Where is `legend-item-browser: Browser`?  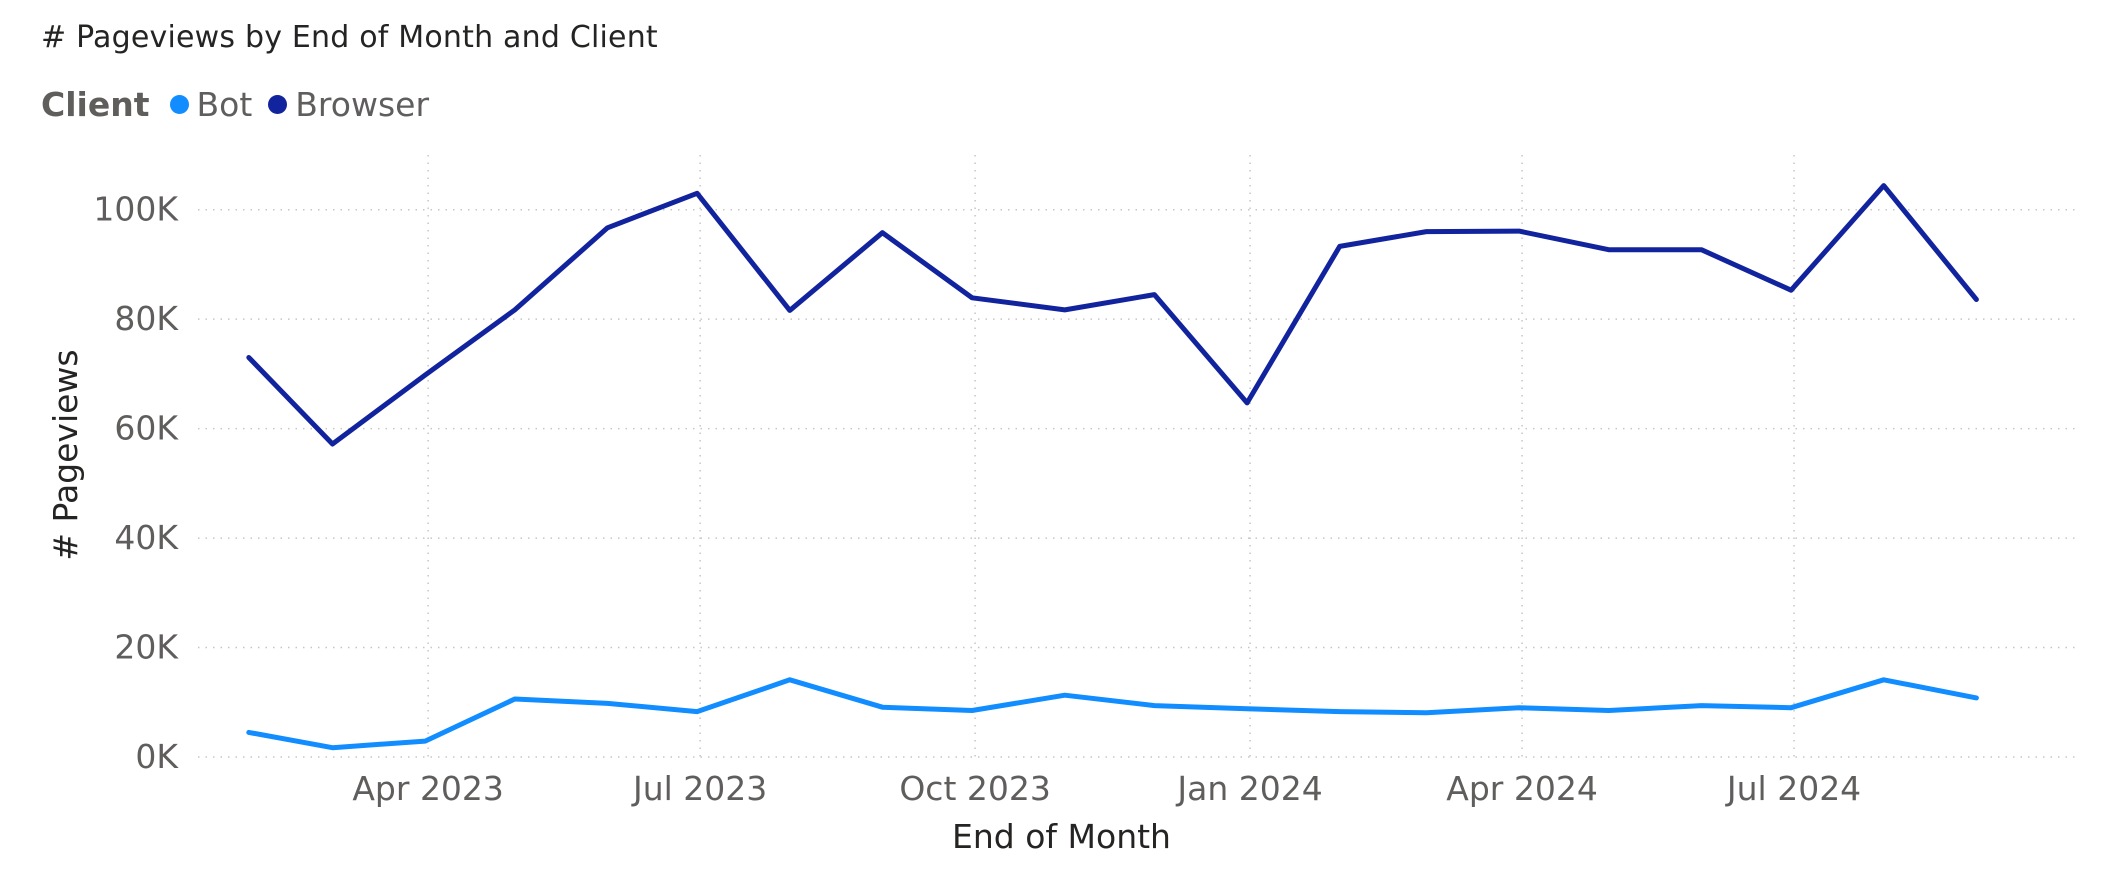 legend-item-browser: Browser is located at coordinates (348, 104).